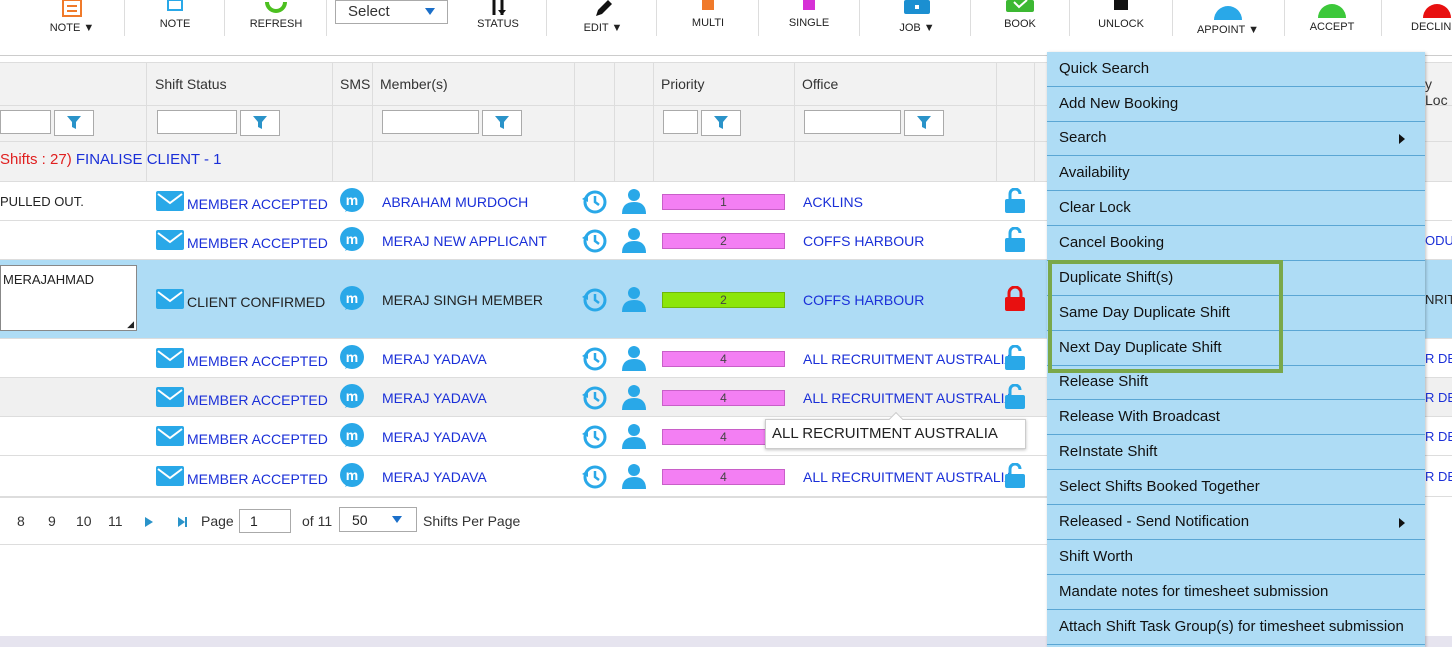 This screenshot has height=647, width=1452. I want to click on book-button: BOOK, so click(1020, 23).